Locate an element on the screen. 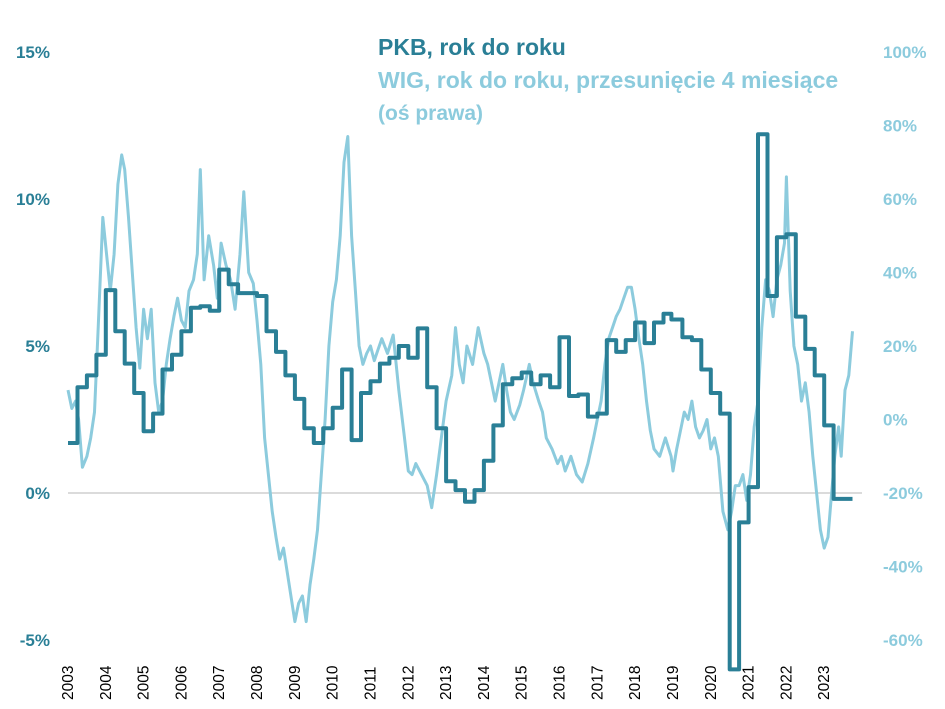 This screenshot has width=945, height=709. x-tick-label: 2020 is located at coordinates (711, 682).